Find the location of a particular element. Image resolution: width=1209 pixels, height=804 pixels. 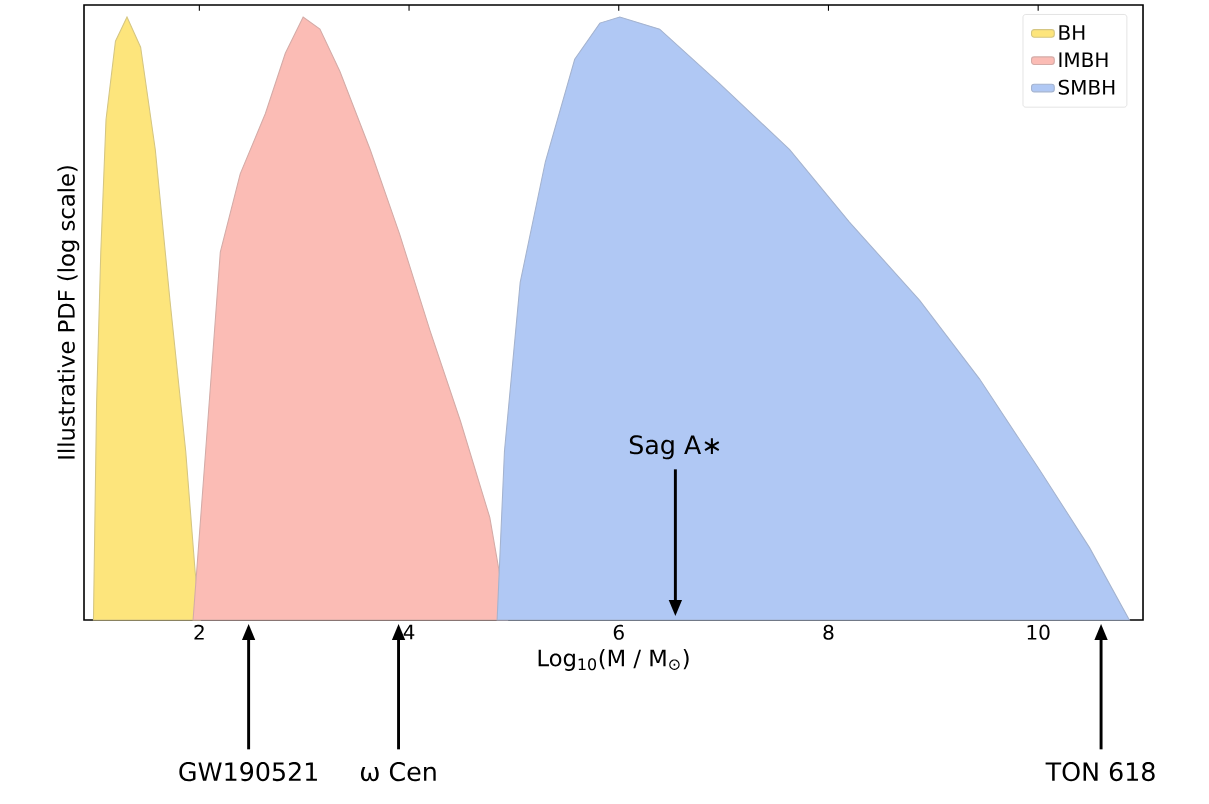

legend-label: SMBH is located at coordinates (1086, 87).